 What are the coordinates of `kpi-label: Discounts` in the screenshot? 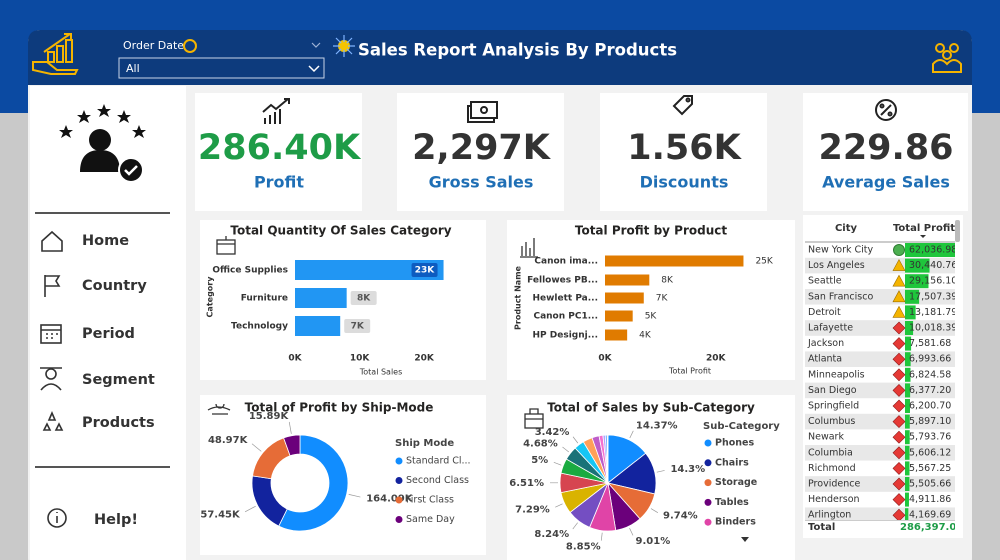 It's located at (684, 182).